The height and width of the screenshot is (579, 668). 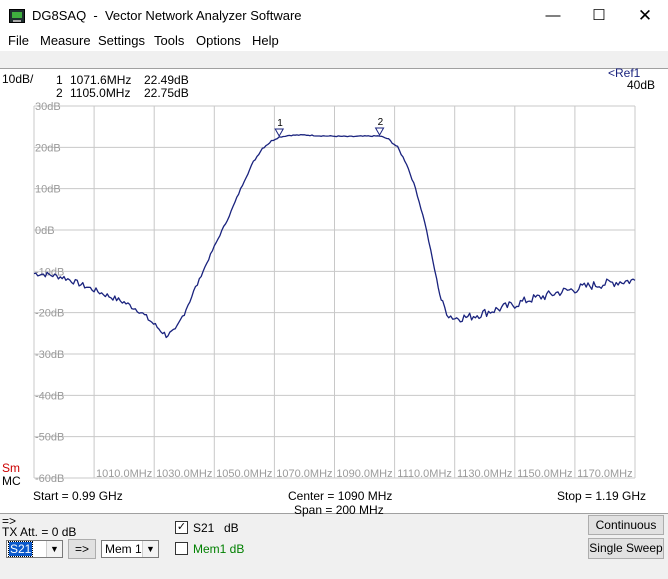 I want to click on marker-flag-label: 2, so click(x=381, y=122).